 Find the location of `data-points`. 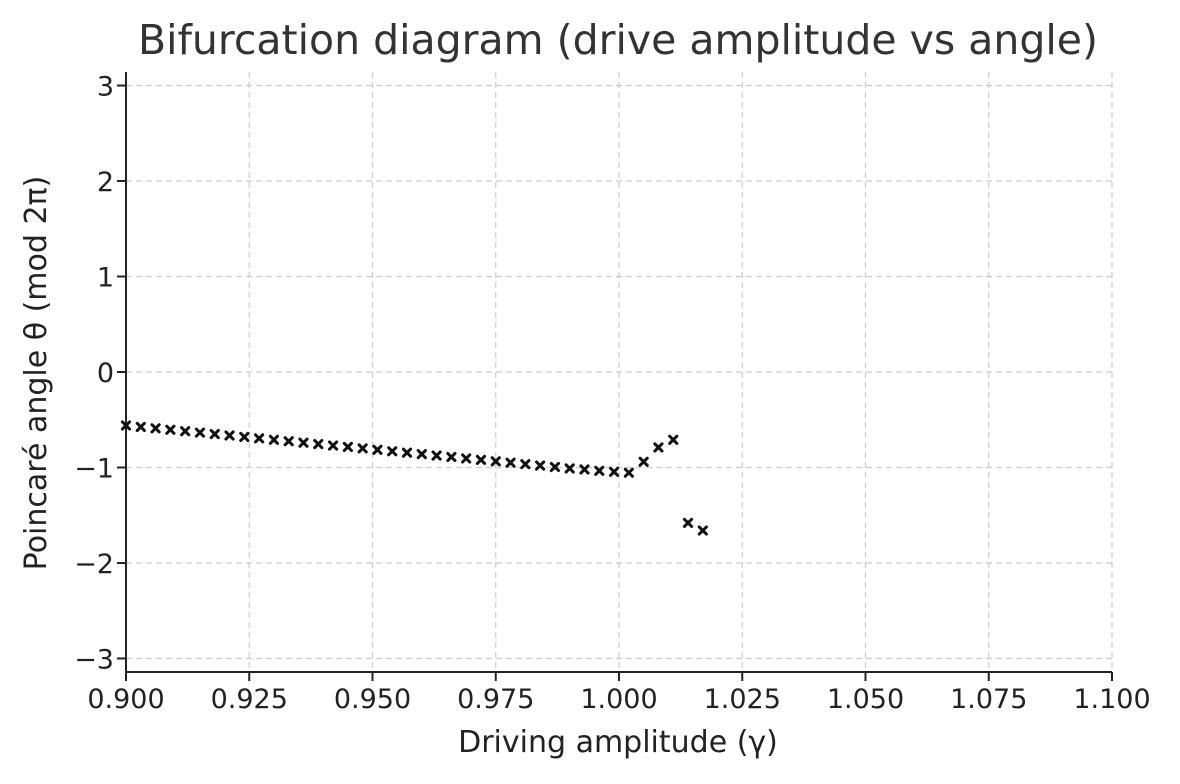

data-points is located at coordinates (414, 478).